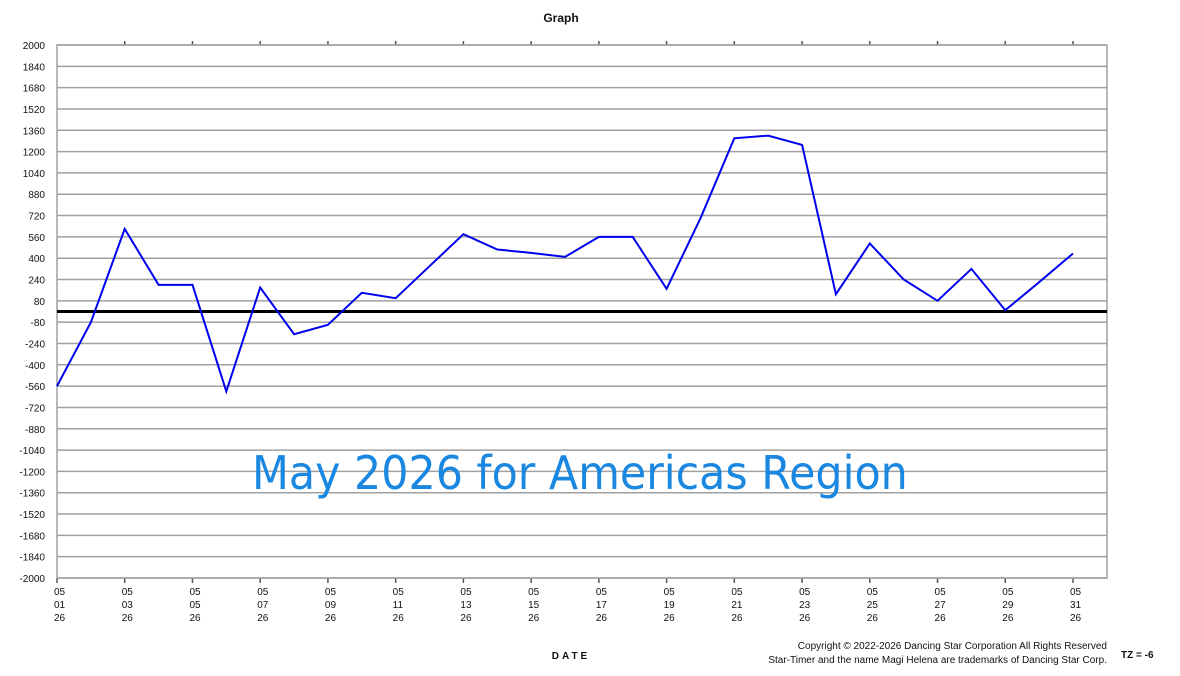 The image size is (1180, 676). I want to click on y-tick-label: -1520, so click(32, 515).